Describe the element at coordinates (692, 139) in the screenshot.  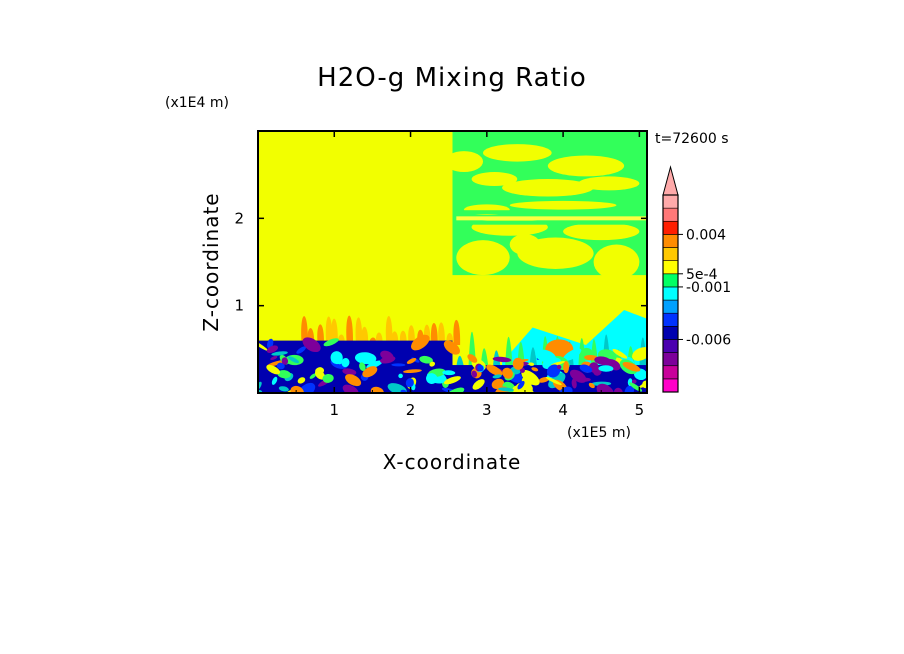
I see `time-label: t=72600 s` at that location.